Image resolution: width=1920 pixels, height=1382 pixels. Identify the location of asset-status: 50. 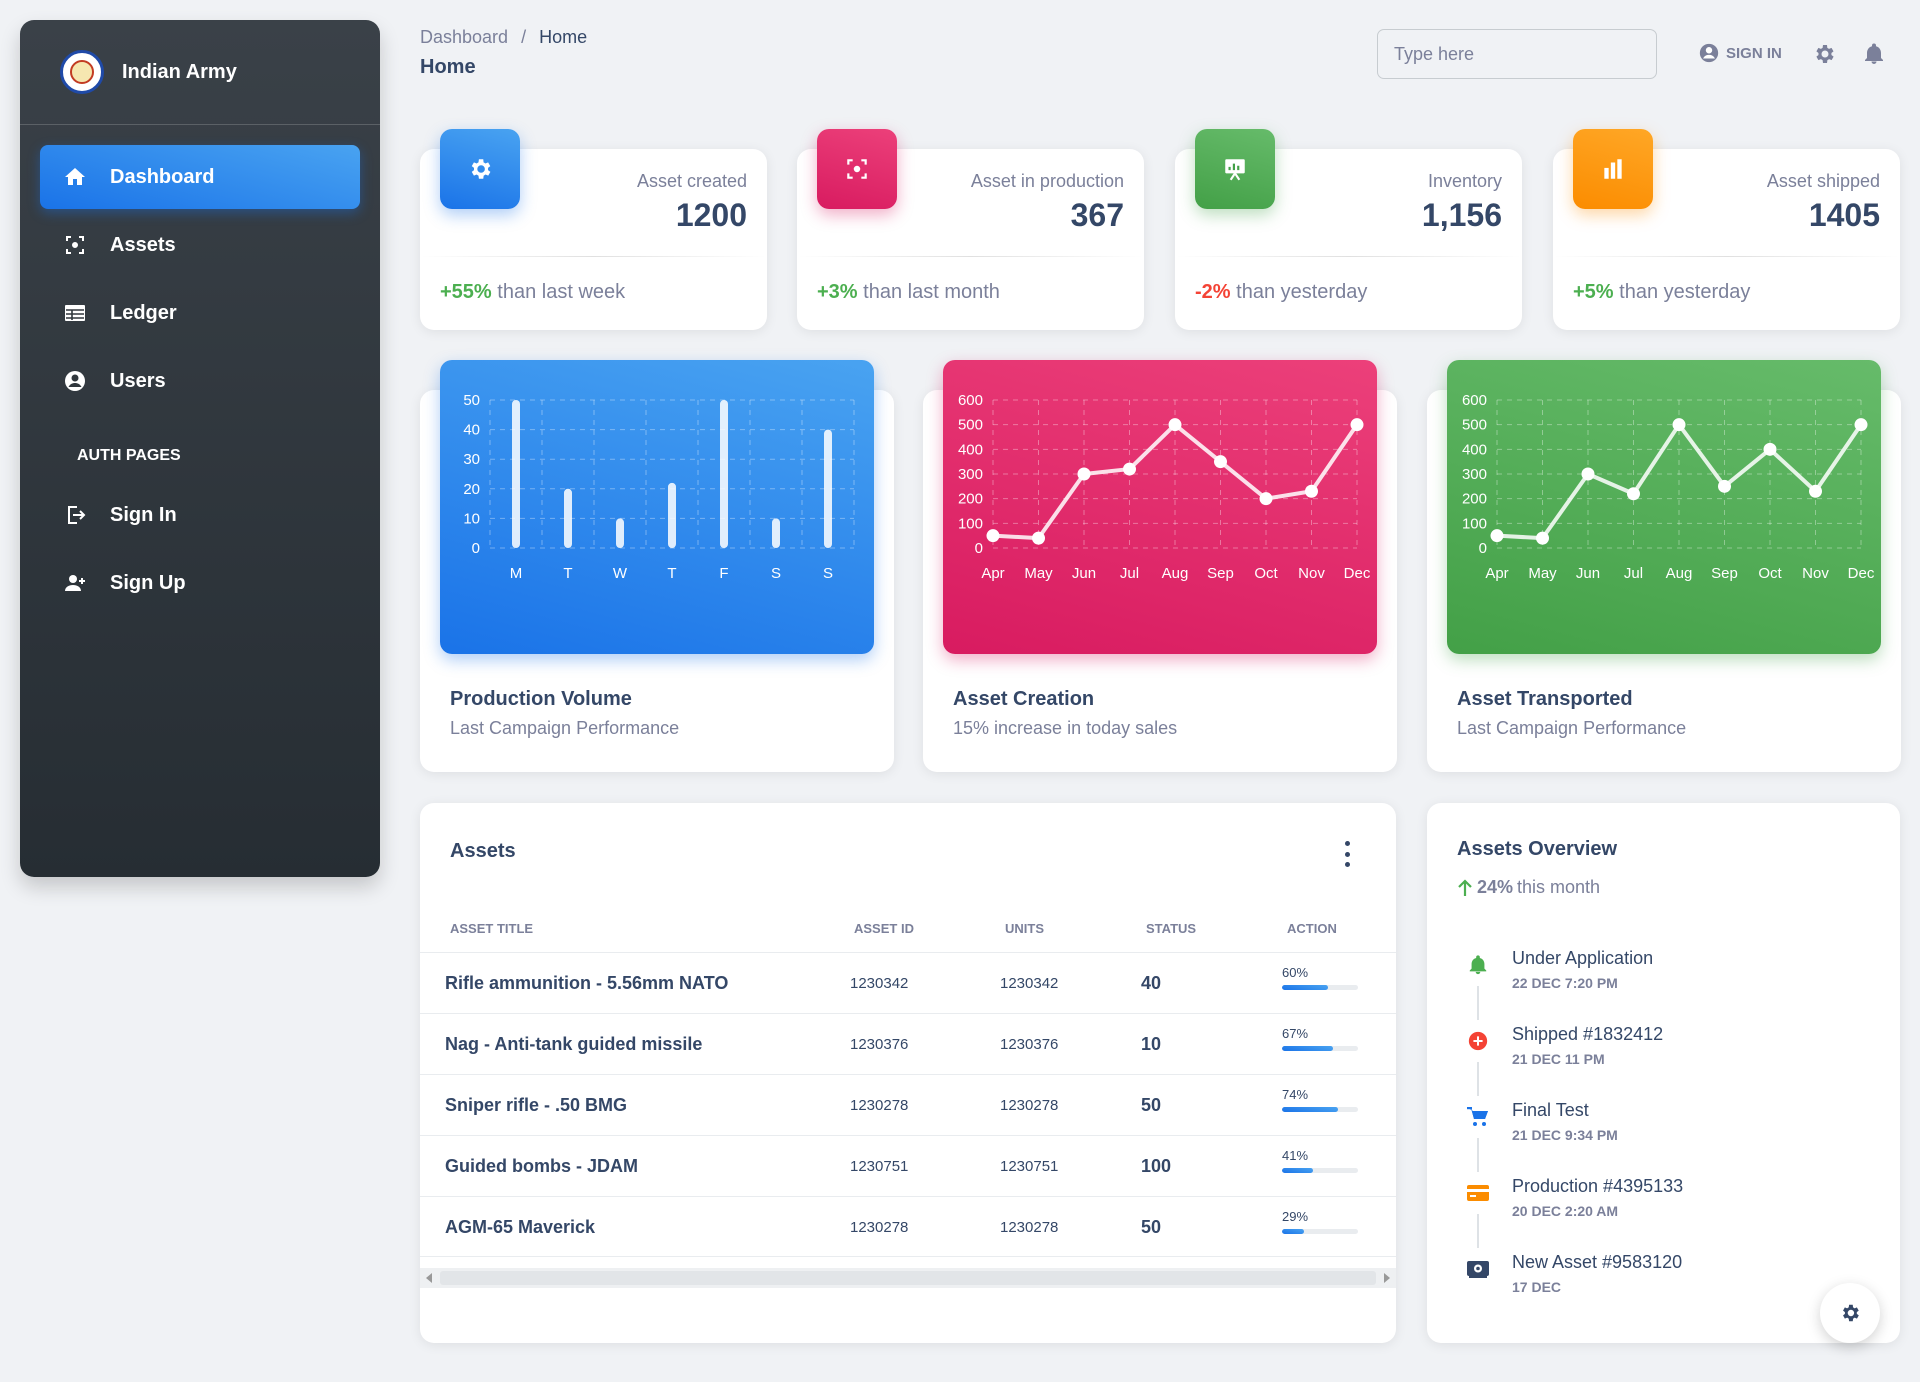
(1151, 1227).